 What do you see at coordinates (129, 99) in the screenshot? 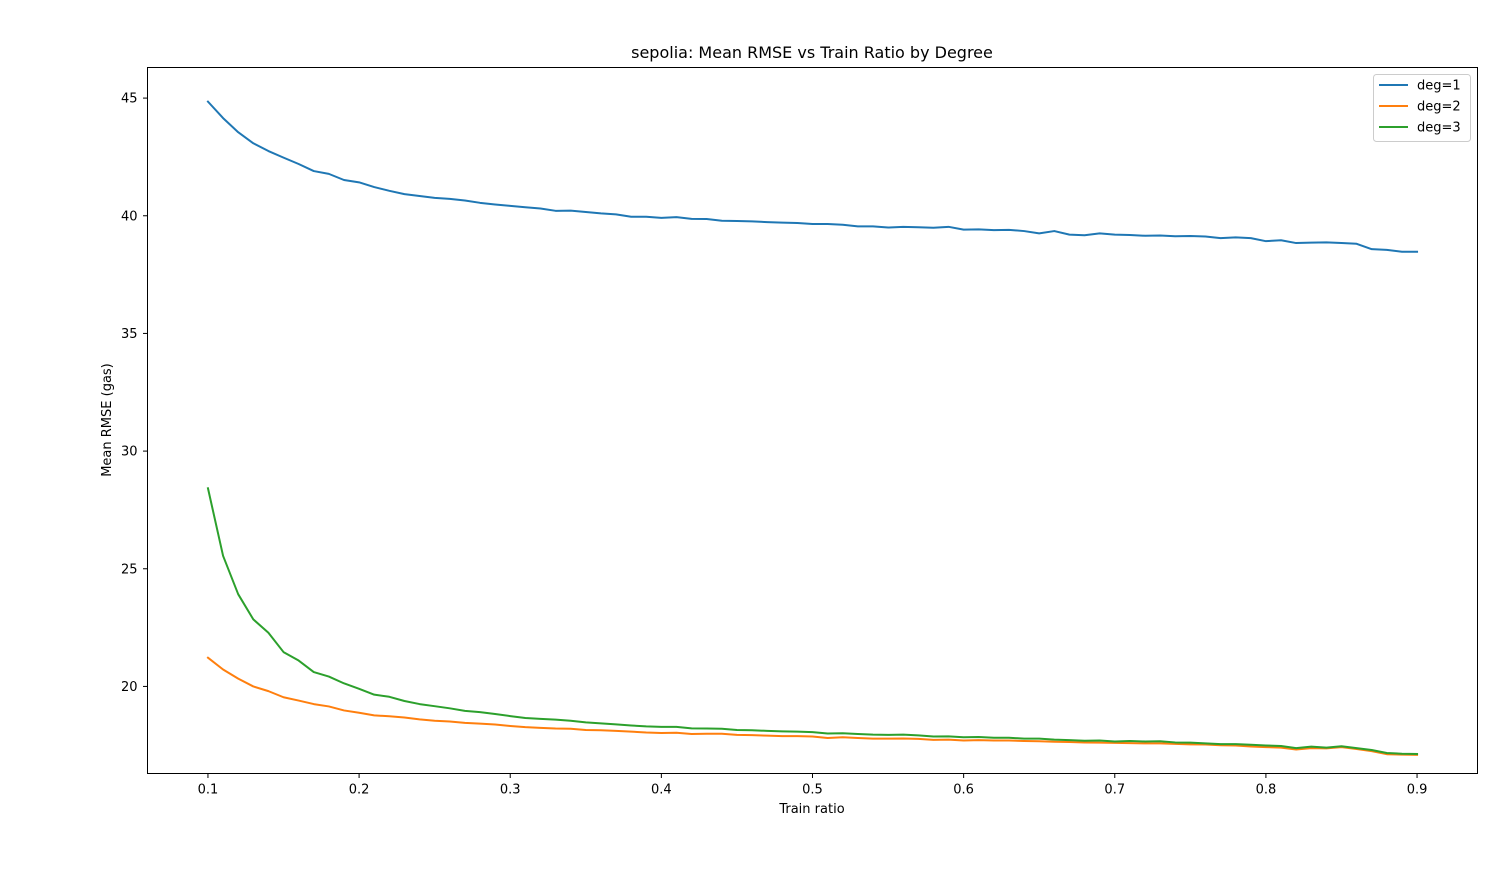
I see `y-tick-label: 45` at bounding box center [129, 99].